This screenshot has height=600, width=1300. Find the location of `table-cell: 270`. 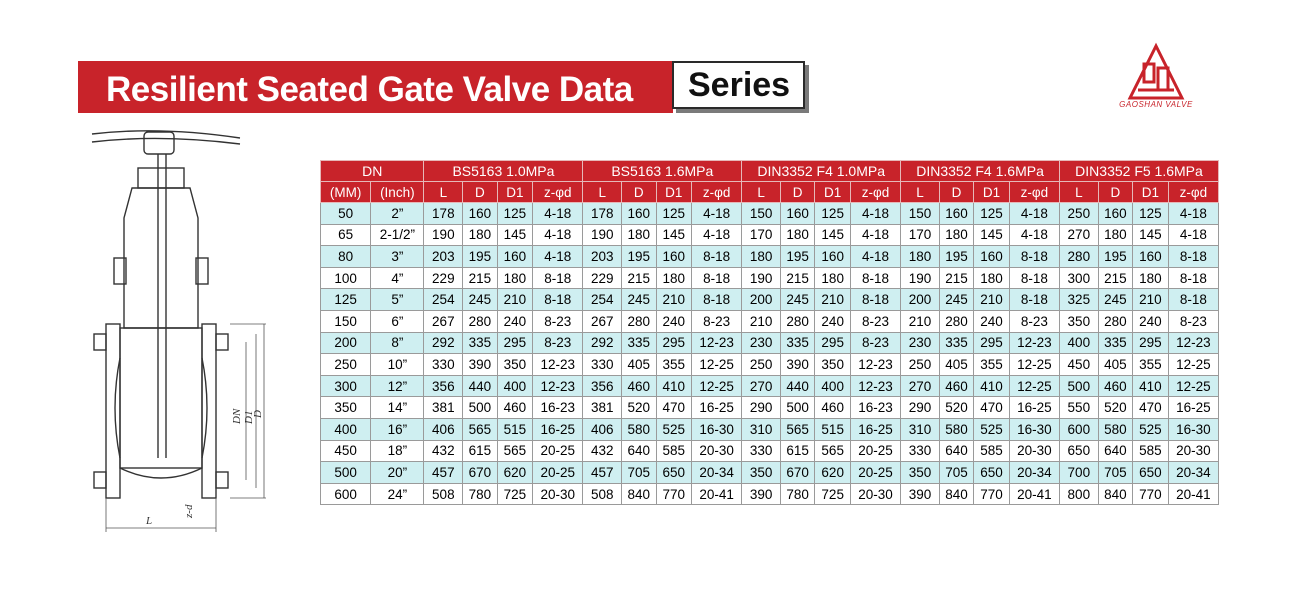

table-cell: 270 is located at coordinates (761, 386).